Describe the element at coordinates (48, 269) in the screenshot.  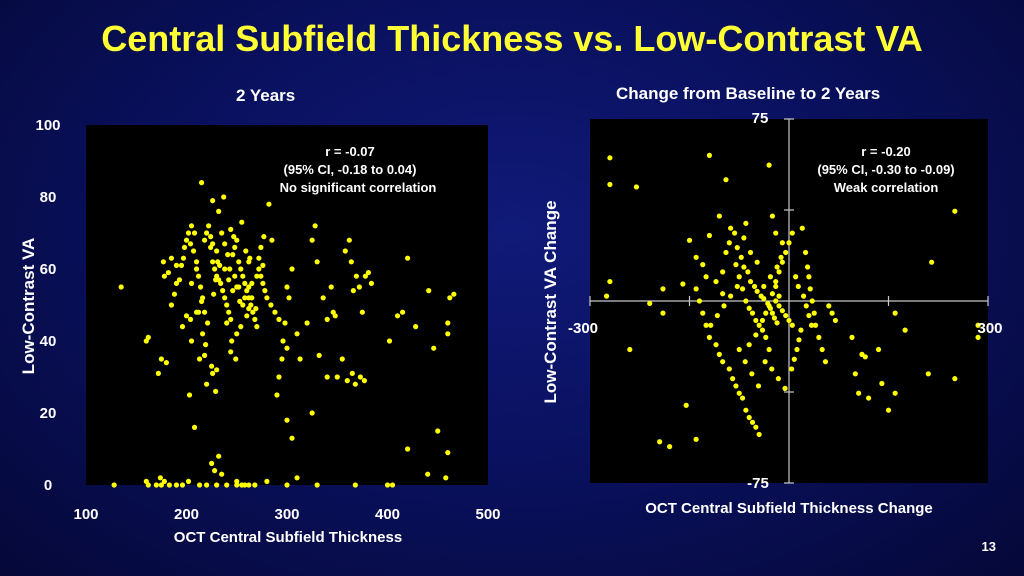
I see `left-y-tick-60: 60` at that location.